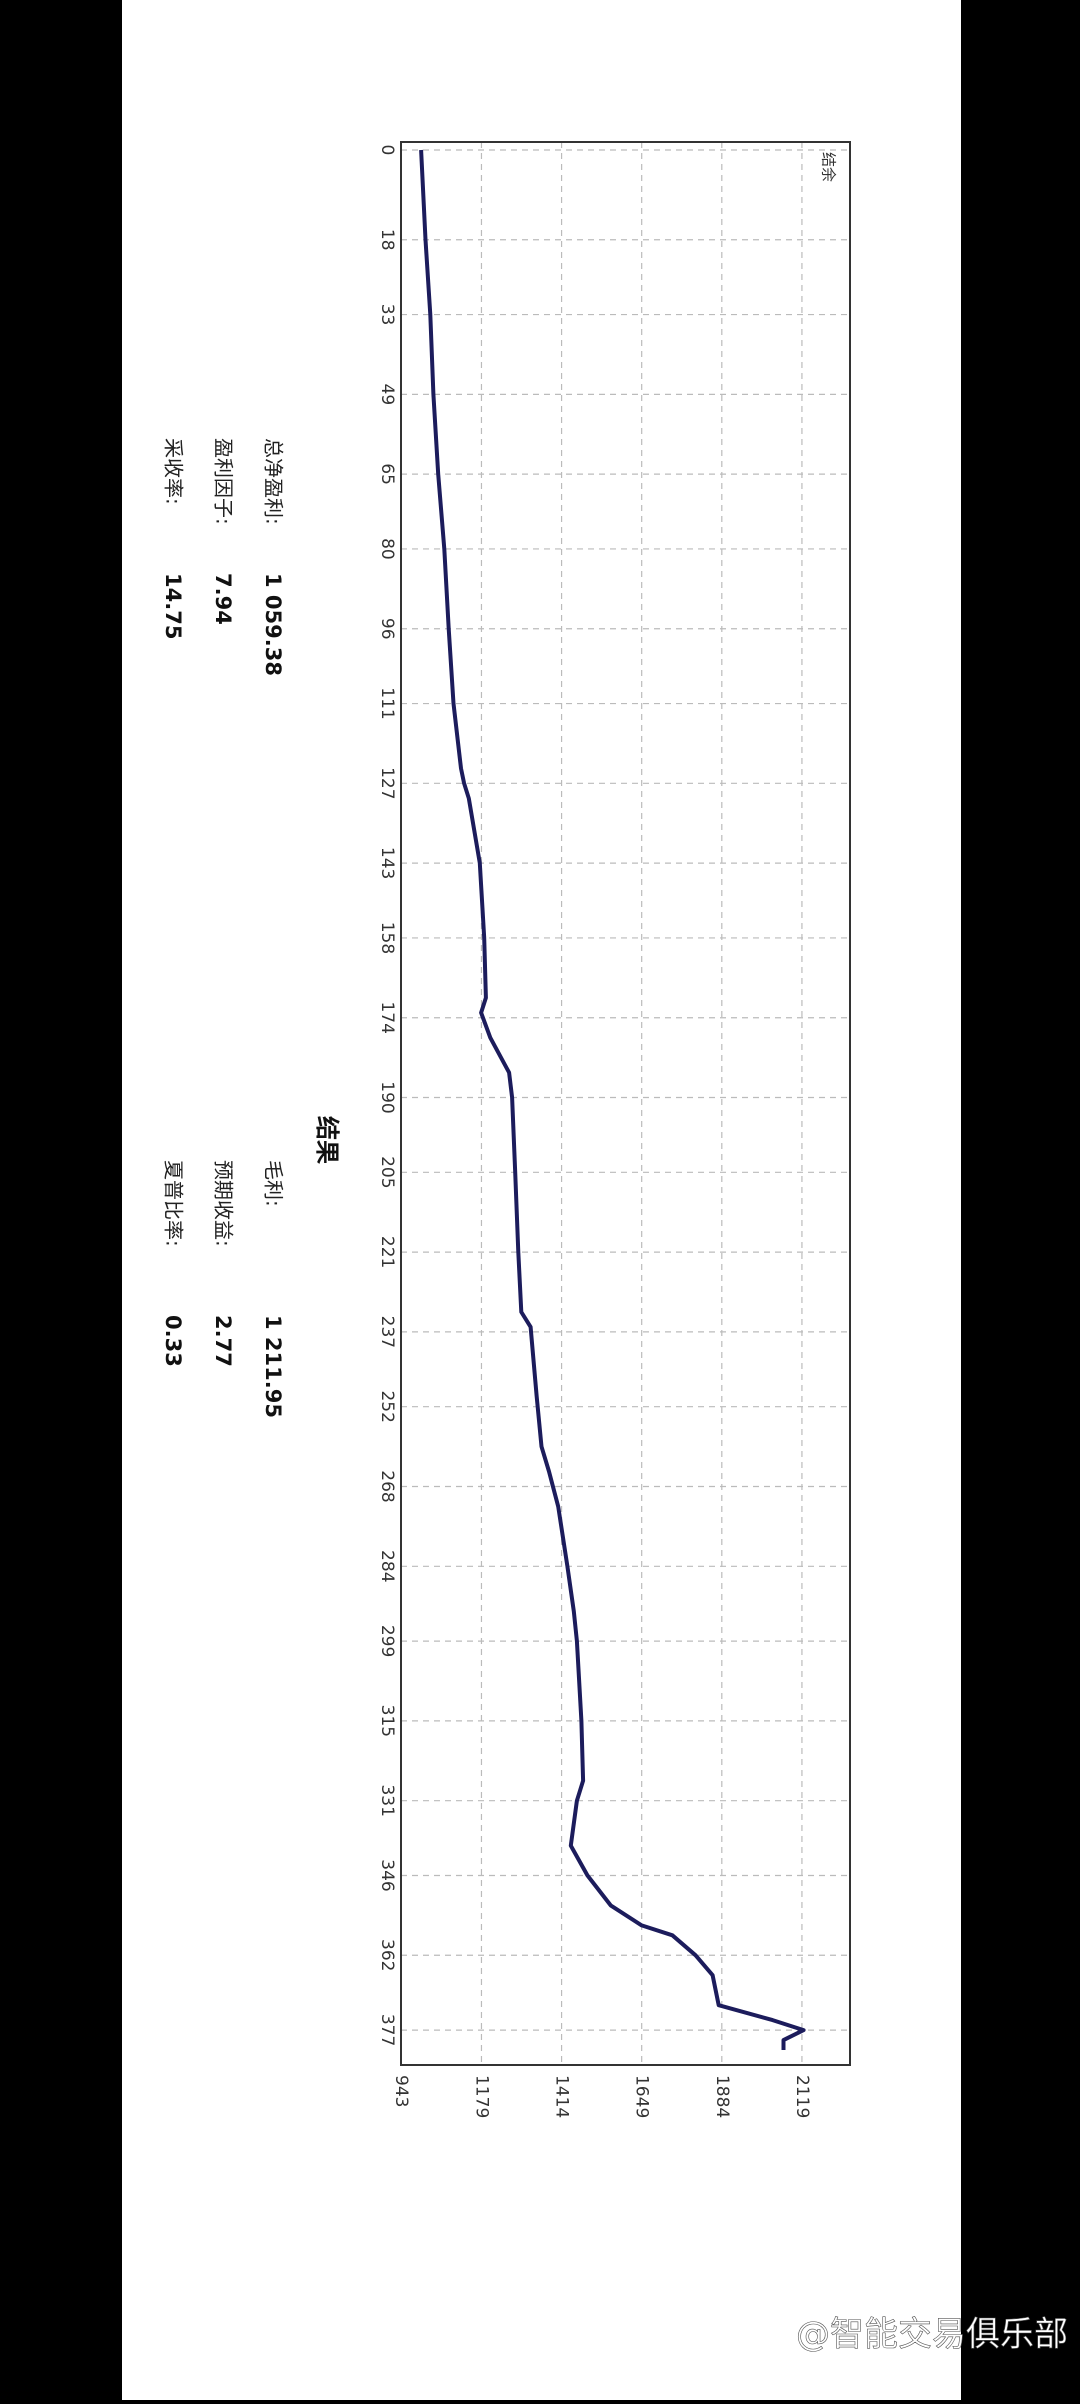  What do you see at coordinates (387, 1097) in the screenshot?
I see `x-tick-label: 190` at bounding box center [387, 1097].